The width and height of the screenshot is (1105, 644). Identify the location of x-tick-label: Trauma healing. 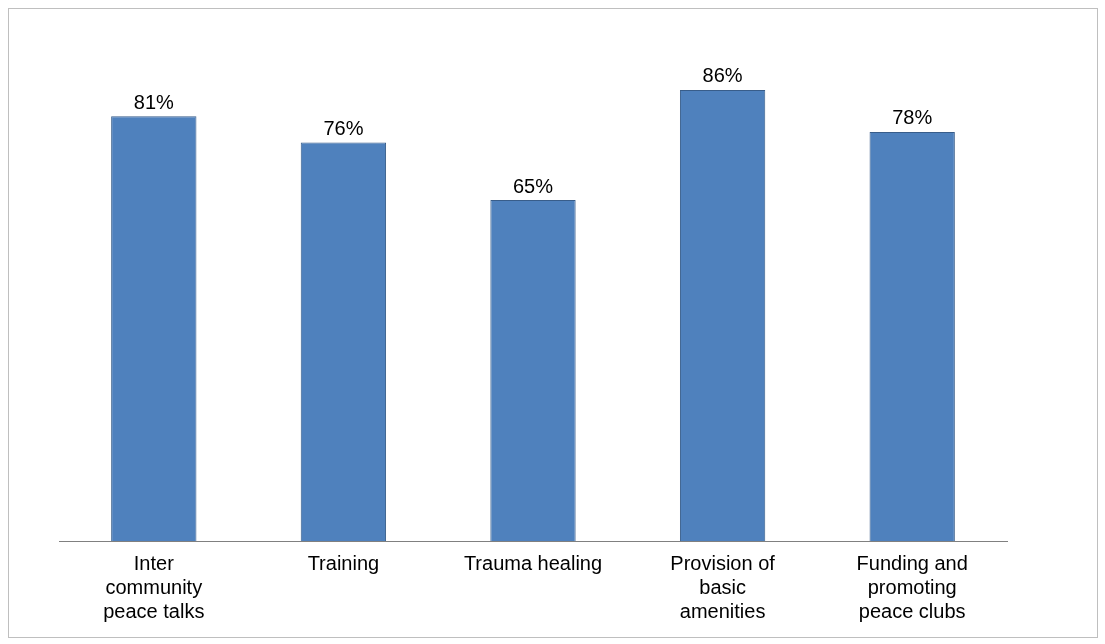
(533, 562).